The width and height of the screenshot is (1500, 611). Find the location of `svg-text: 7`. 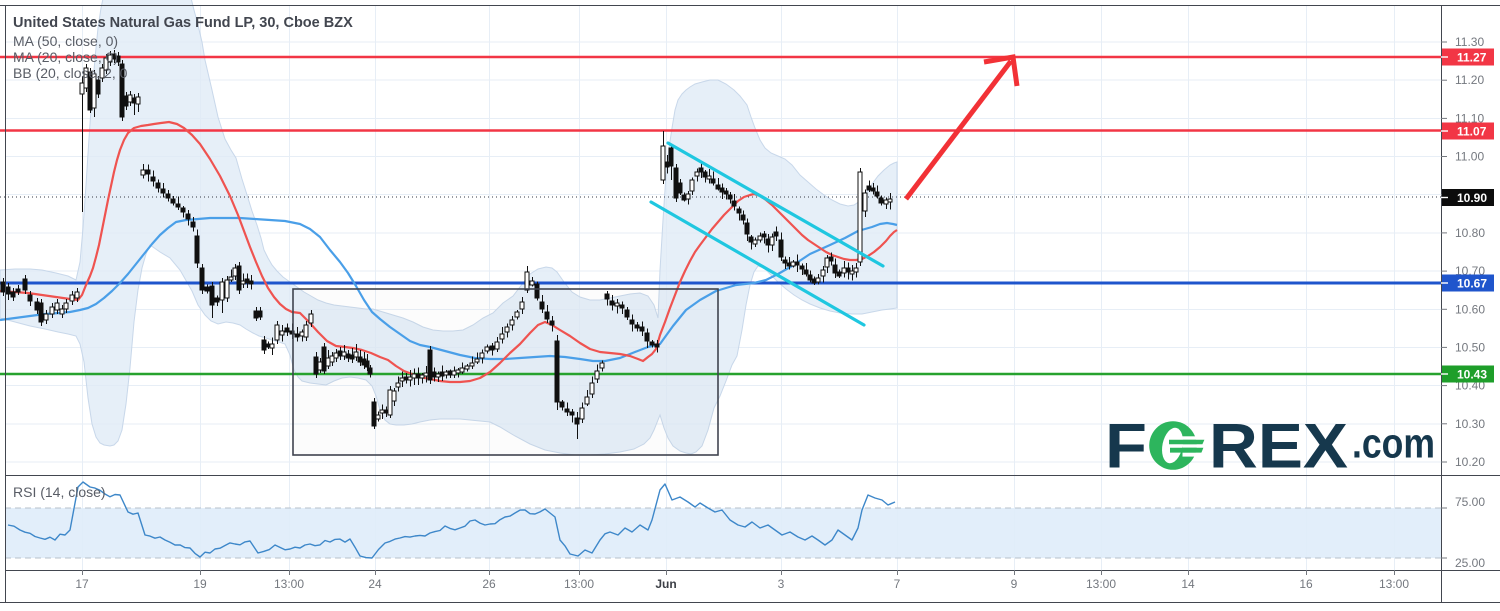

svg-text: 7 is located at coordinates (897, 584).